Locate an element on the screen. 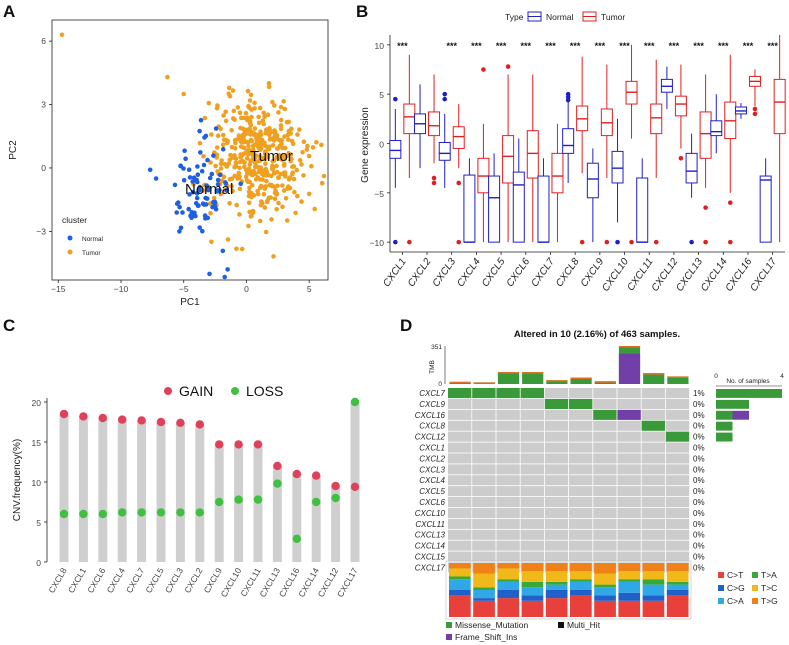  cnv-loss-cxcl10 is located at coordinates (238, 499).